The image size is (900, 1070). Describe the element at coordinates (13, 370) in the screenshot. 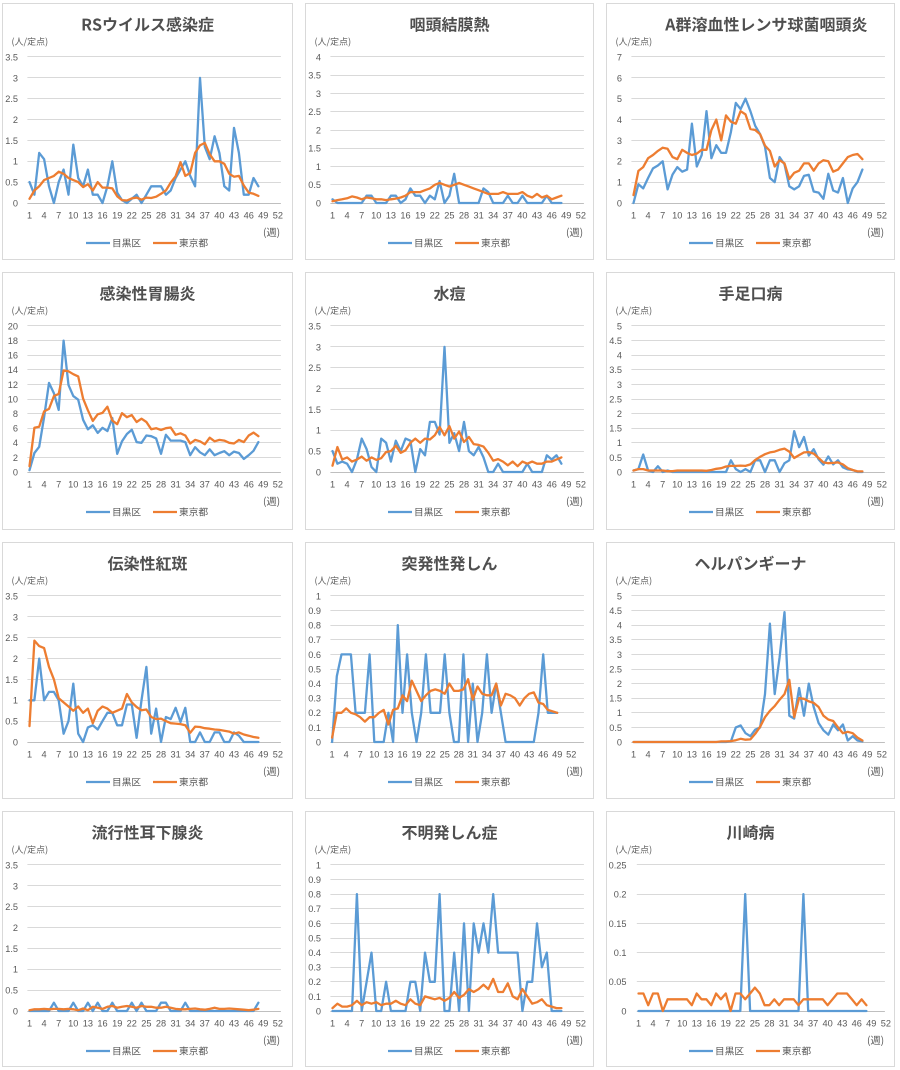

I see `svg-text: 14` at that location.